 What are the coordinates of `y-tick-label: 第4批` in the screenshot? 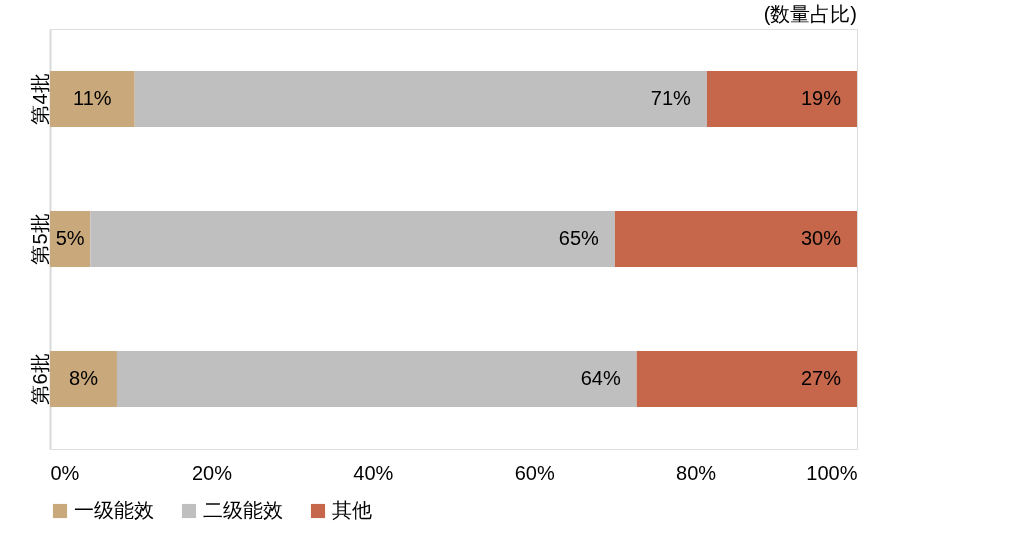 It's located at (39, 99).